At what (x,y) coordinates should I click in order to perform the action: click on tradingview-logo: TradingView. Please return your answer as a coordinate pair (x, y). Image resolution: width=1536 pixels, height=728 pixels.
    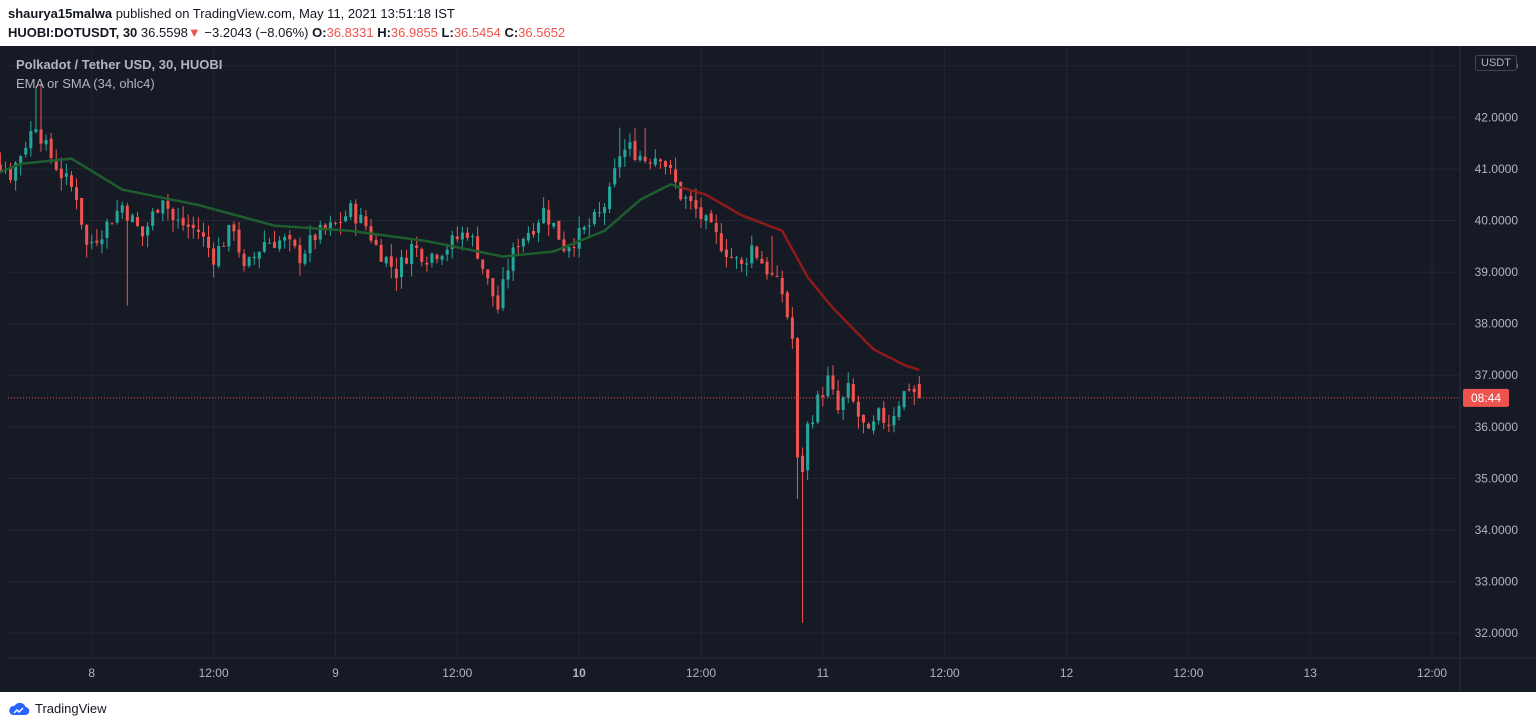
    Looking at the image, I should click on (57, 708).